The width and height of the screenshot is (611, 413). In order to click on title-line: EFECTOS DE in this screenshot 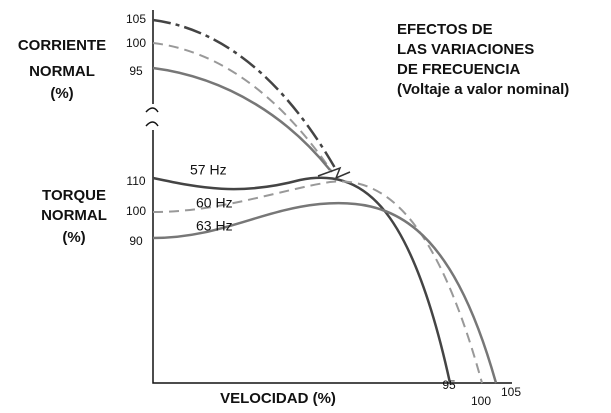, I will do `click(445, 29)`.